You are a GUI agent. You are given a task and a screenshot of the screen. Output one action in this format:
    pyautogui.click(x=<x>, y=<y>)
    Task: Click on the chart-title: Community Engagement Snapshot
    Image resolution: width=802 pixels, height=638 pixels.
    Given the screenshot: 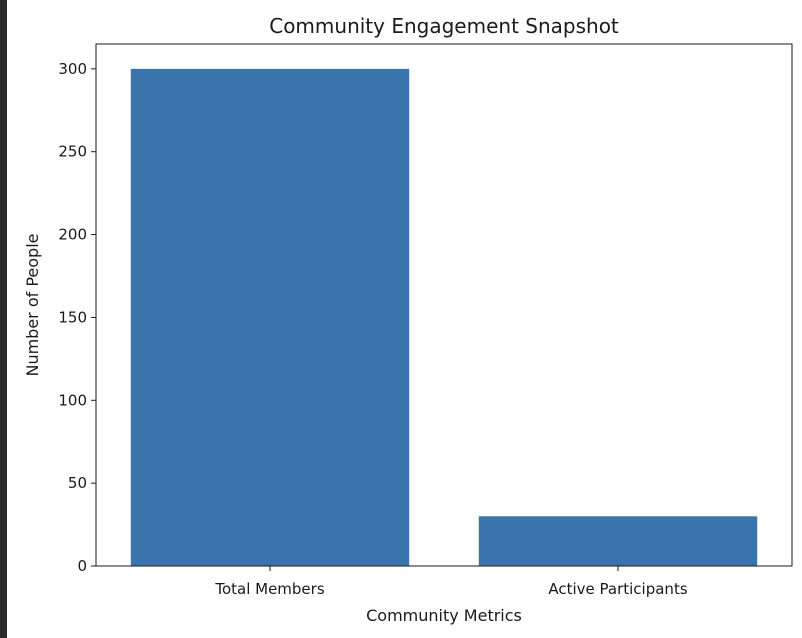 What is the action you would take?
    pyautogui.click(x=444, y=26)
    